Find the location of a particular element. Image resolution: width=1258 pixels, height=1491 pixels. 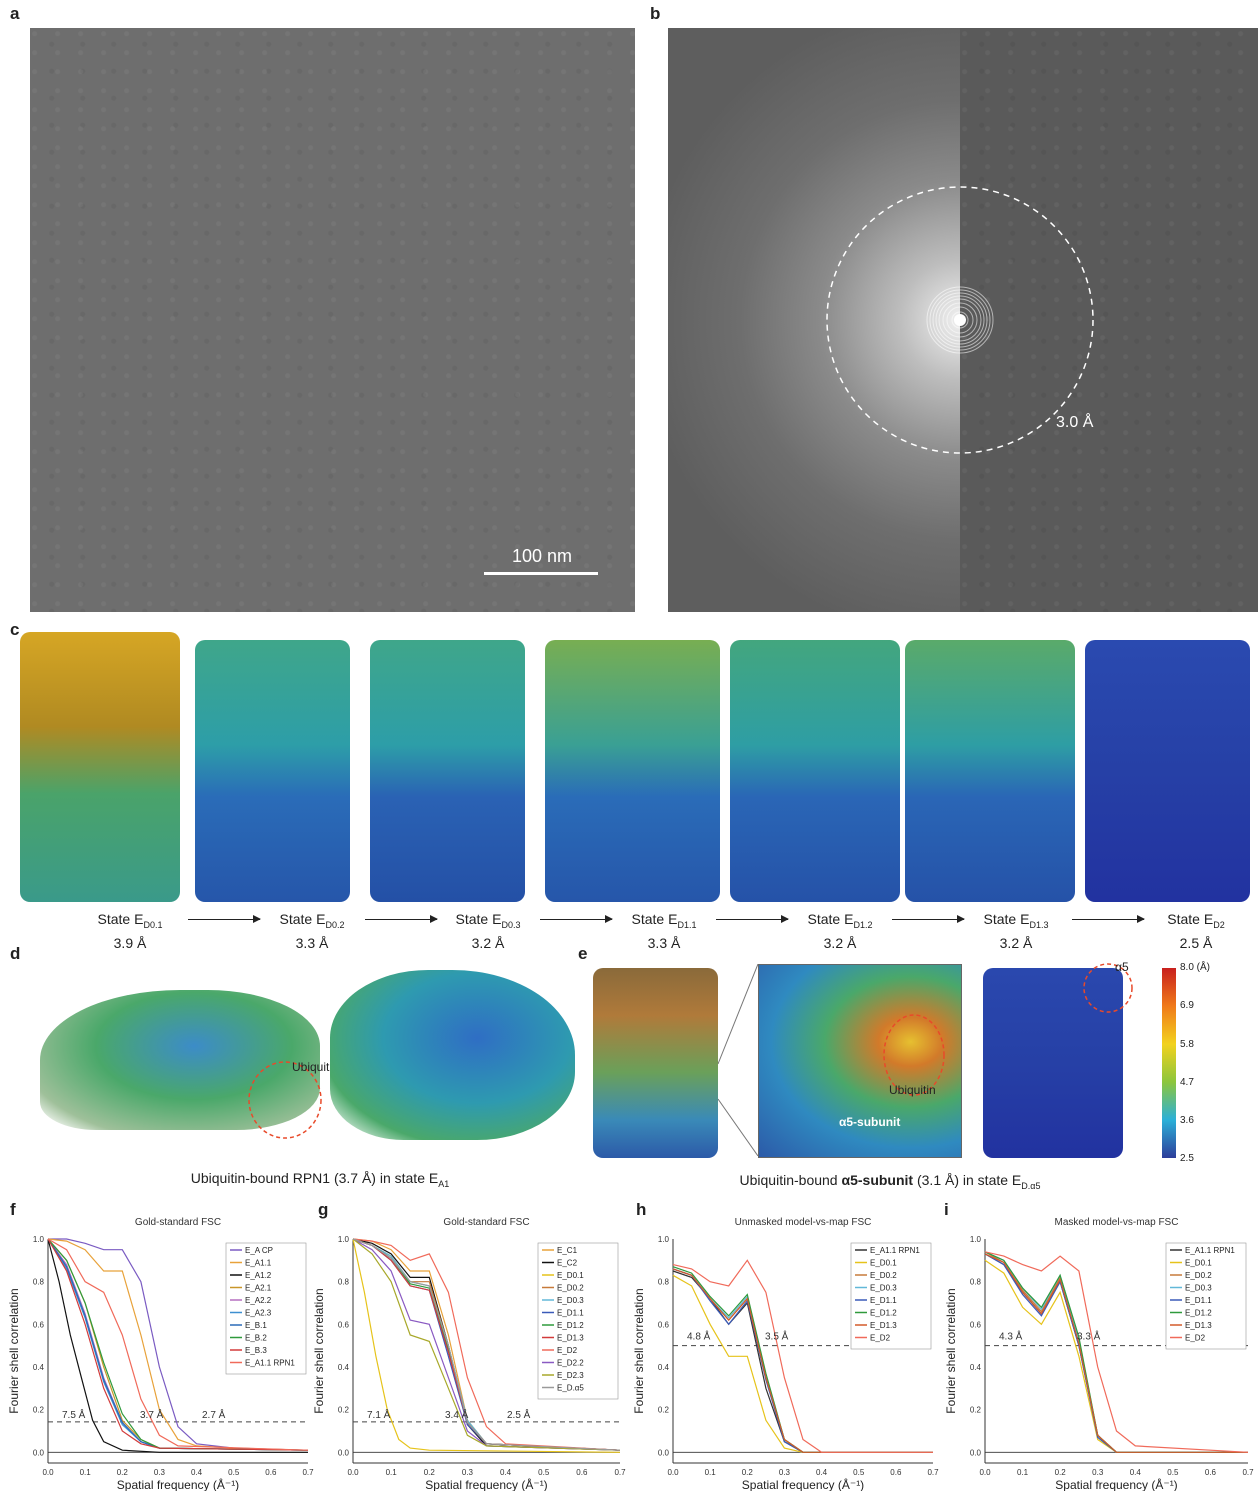

legend-entry: E_D0.3 is located at coordinates (570, 1300).